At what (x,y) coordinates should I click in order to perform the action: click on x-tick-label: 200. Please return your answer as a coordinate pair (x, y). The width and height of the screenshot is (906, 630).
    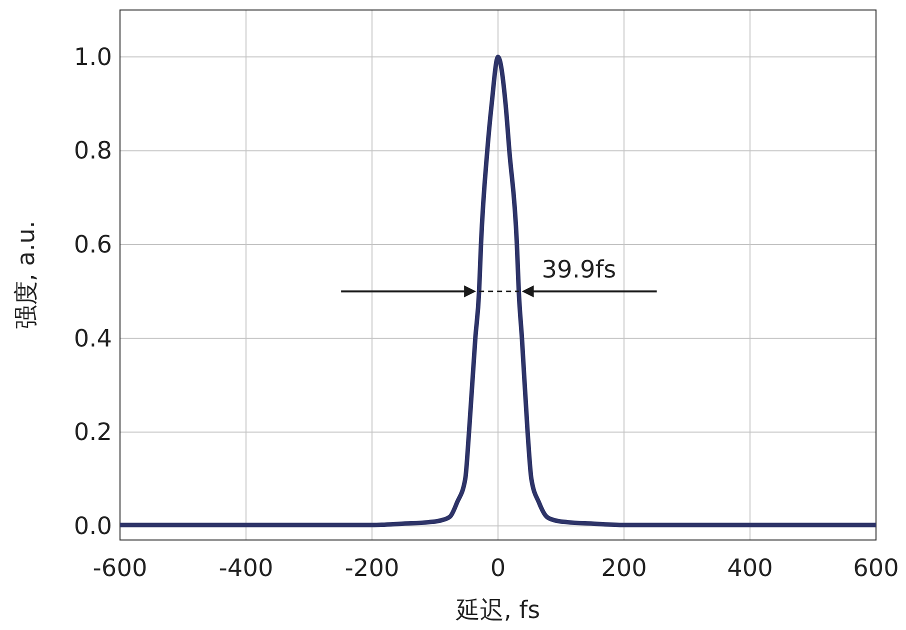
    Looking at the image, I should click on (624, 568).